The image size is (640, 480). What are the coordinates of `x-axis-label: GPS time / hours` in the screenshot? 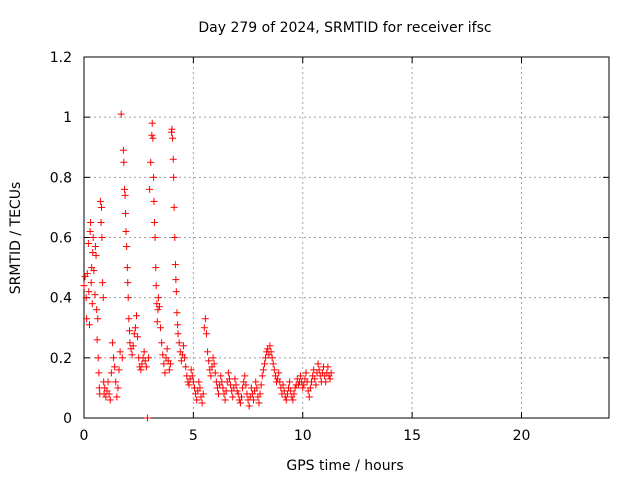 It's located at (344, 466).